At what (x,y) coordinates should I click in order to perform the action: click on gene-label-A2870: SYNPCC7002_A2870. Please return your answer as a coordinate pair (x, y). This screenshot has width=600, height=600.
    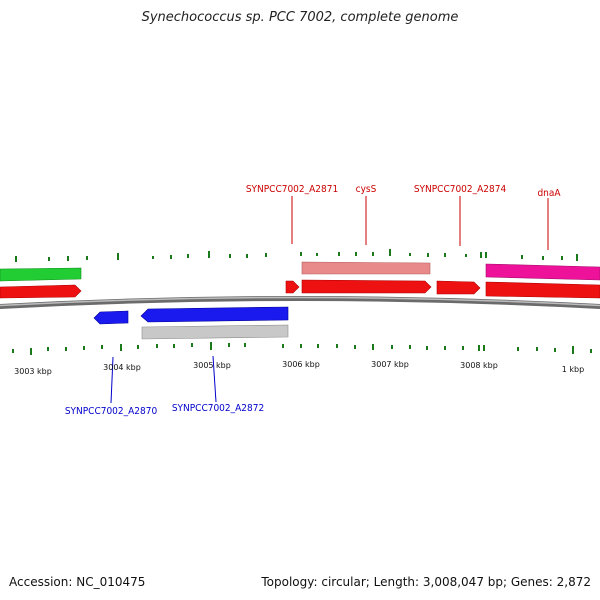
    Looking at the image, I should click on (111, 411).